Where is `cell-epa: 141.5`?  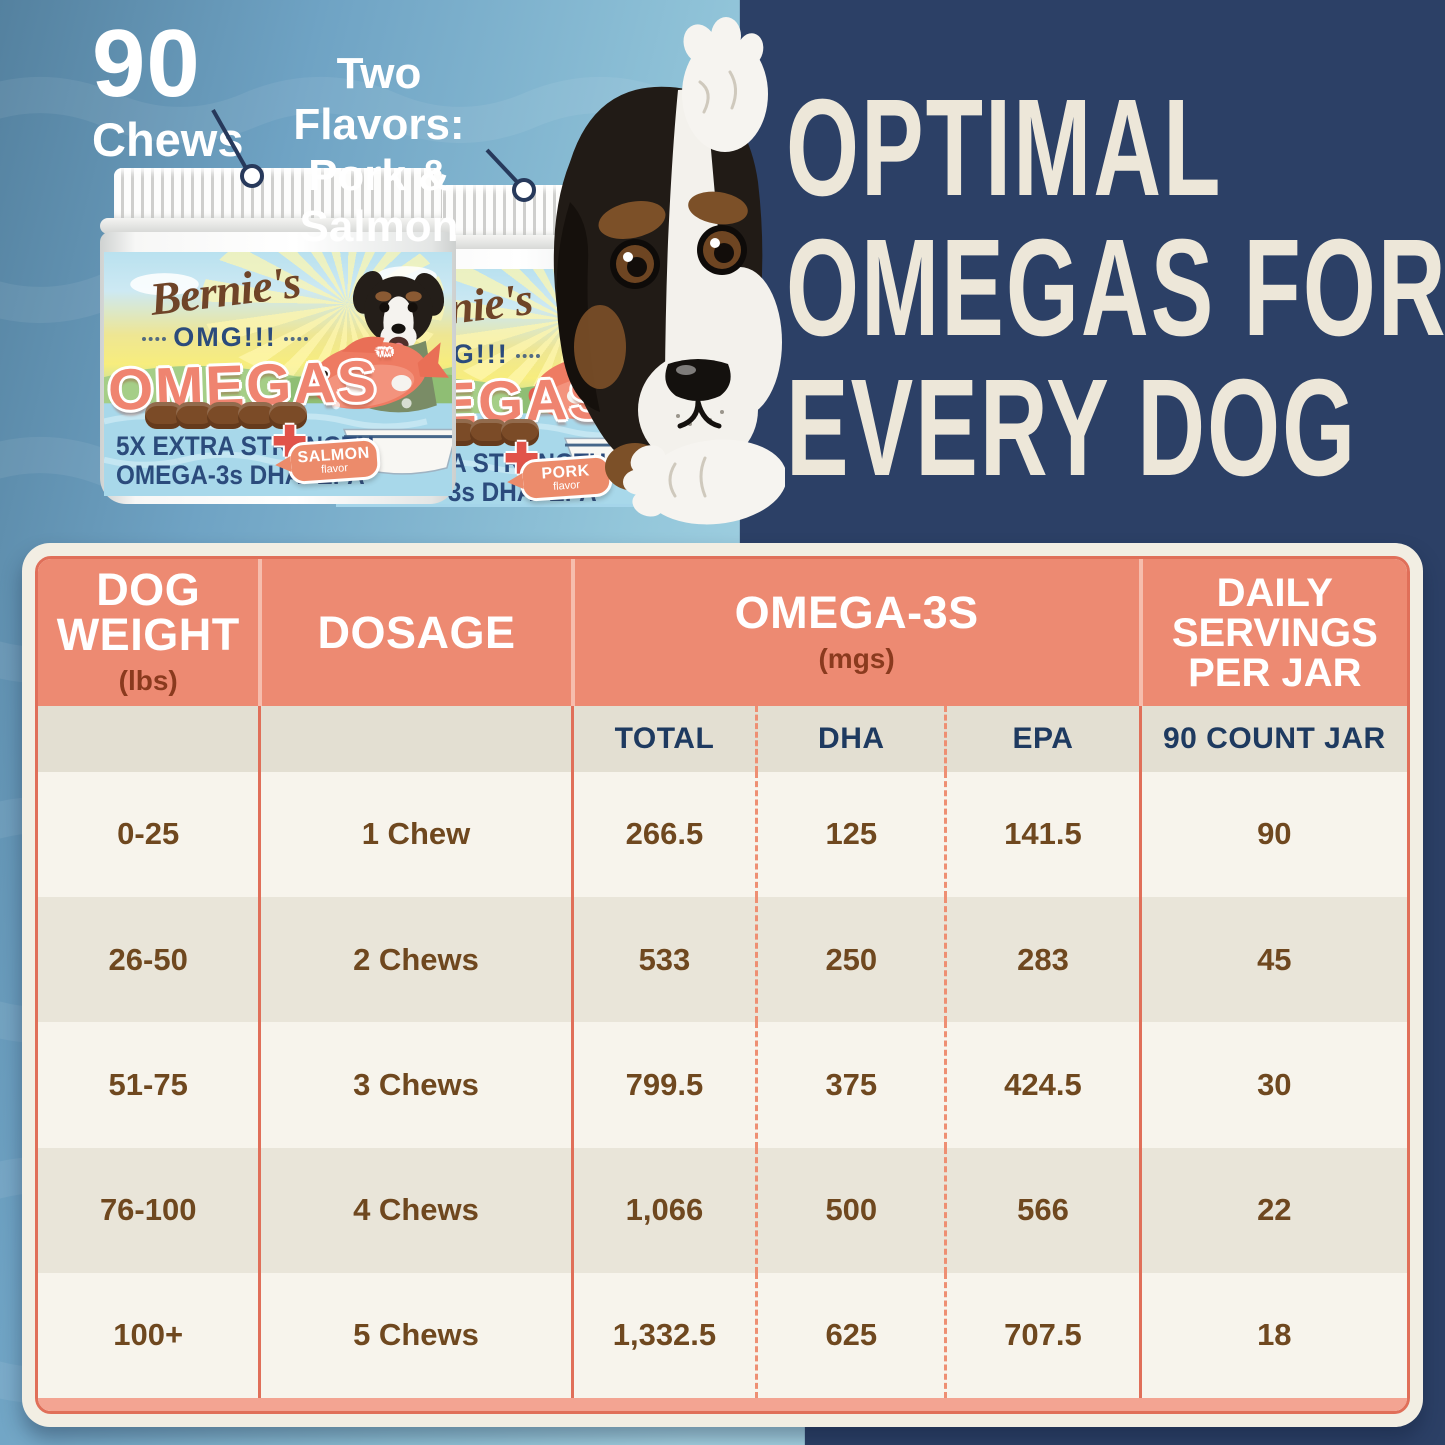
cell-epa: 141.5 is located at coordinates (1041, 834).